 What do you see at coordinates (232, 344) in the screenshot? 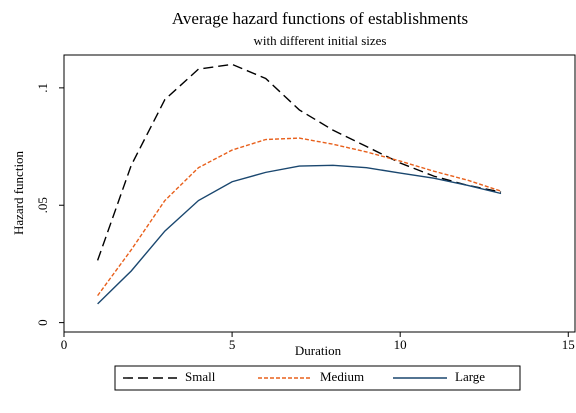
I see `x-tick-label: 5` at bounding box center [232, 344].